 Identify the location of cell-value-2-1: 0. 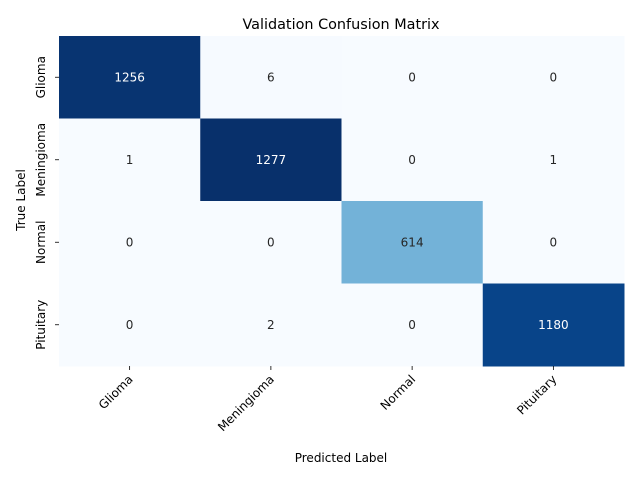
(271, 242).